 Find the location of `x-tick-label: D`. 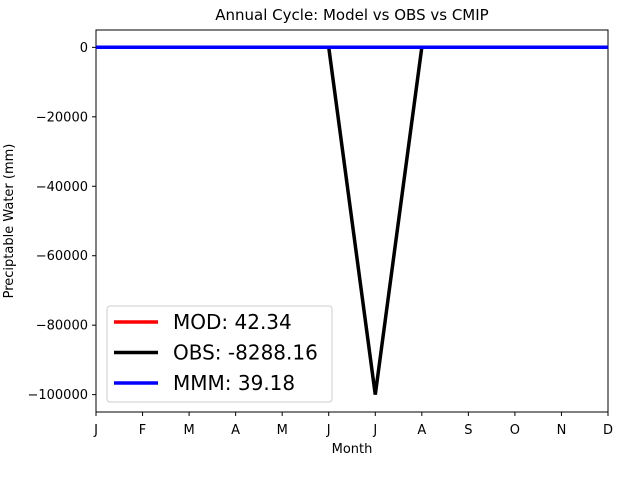

x-tick-label: D is located at coordinates (608, 430).